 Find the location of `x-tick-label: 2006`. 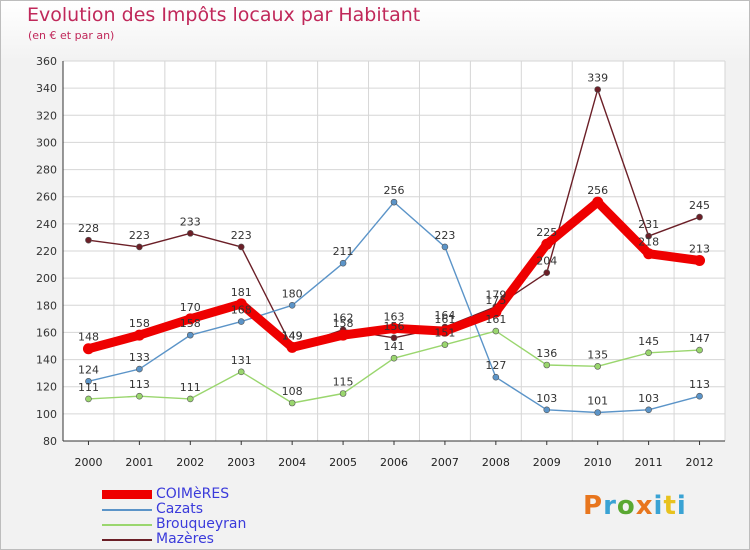

x-tick-label: 2006 is located at coordinates (394, 462).